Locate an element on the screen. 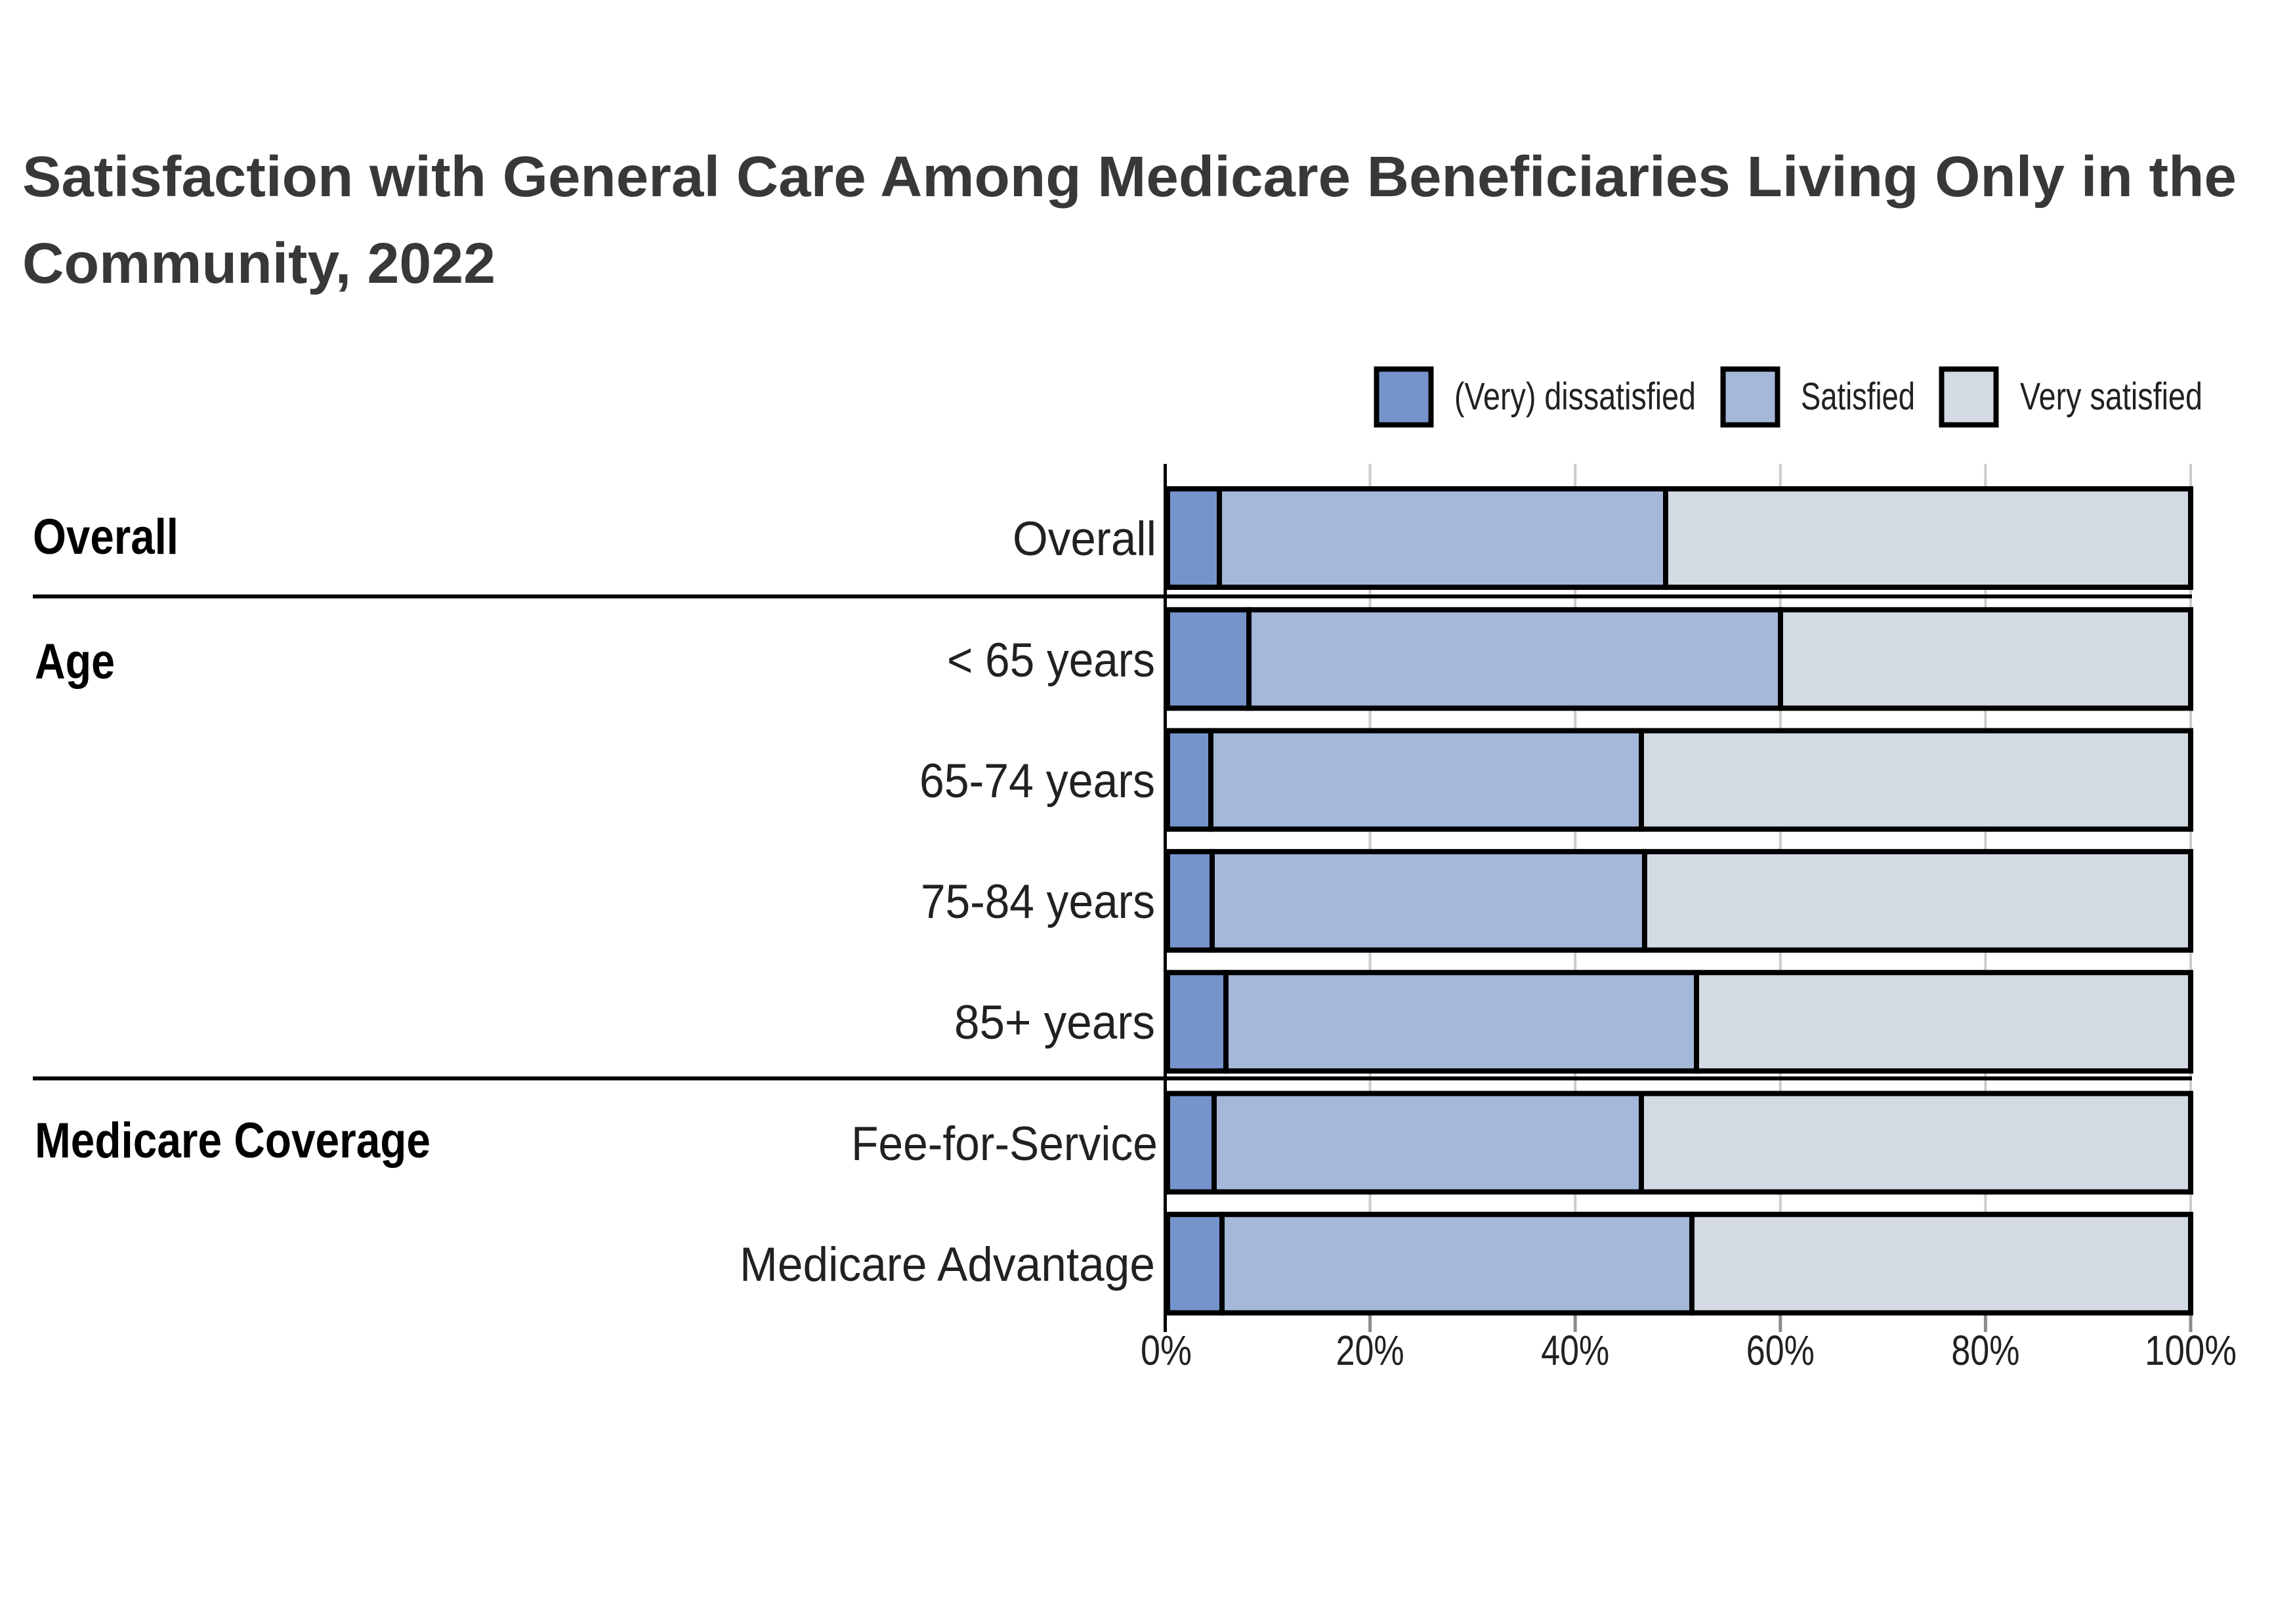 Image resolution: width=2274 pixels, height=1624 pixels. svg-text: 20% is located at coordinates (1370, 1350).